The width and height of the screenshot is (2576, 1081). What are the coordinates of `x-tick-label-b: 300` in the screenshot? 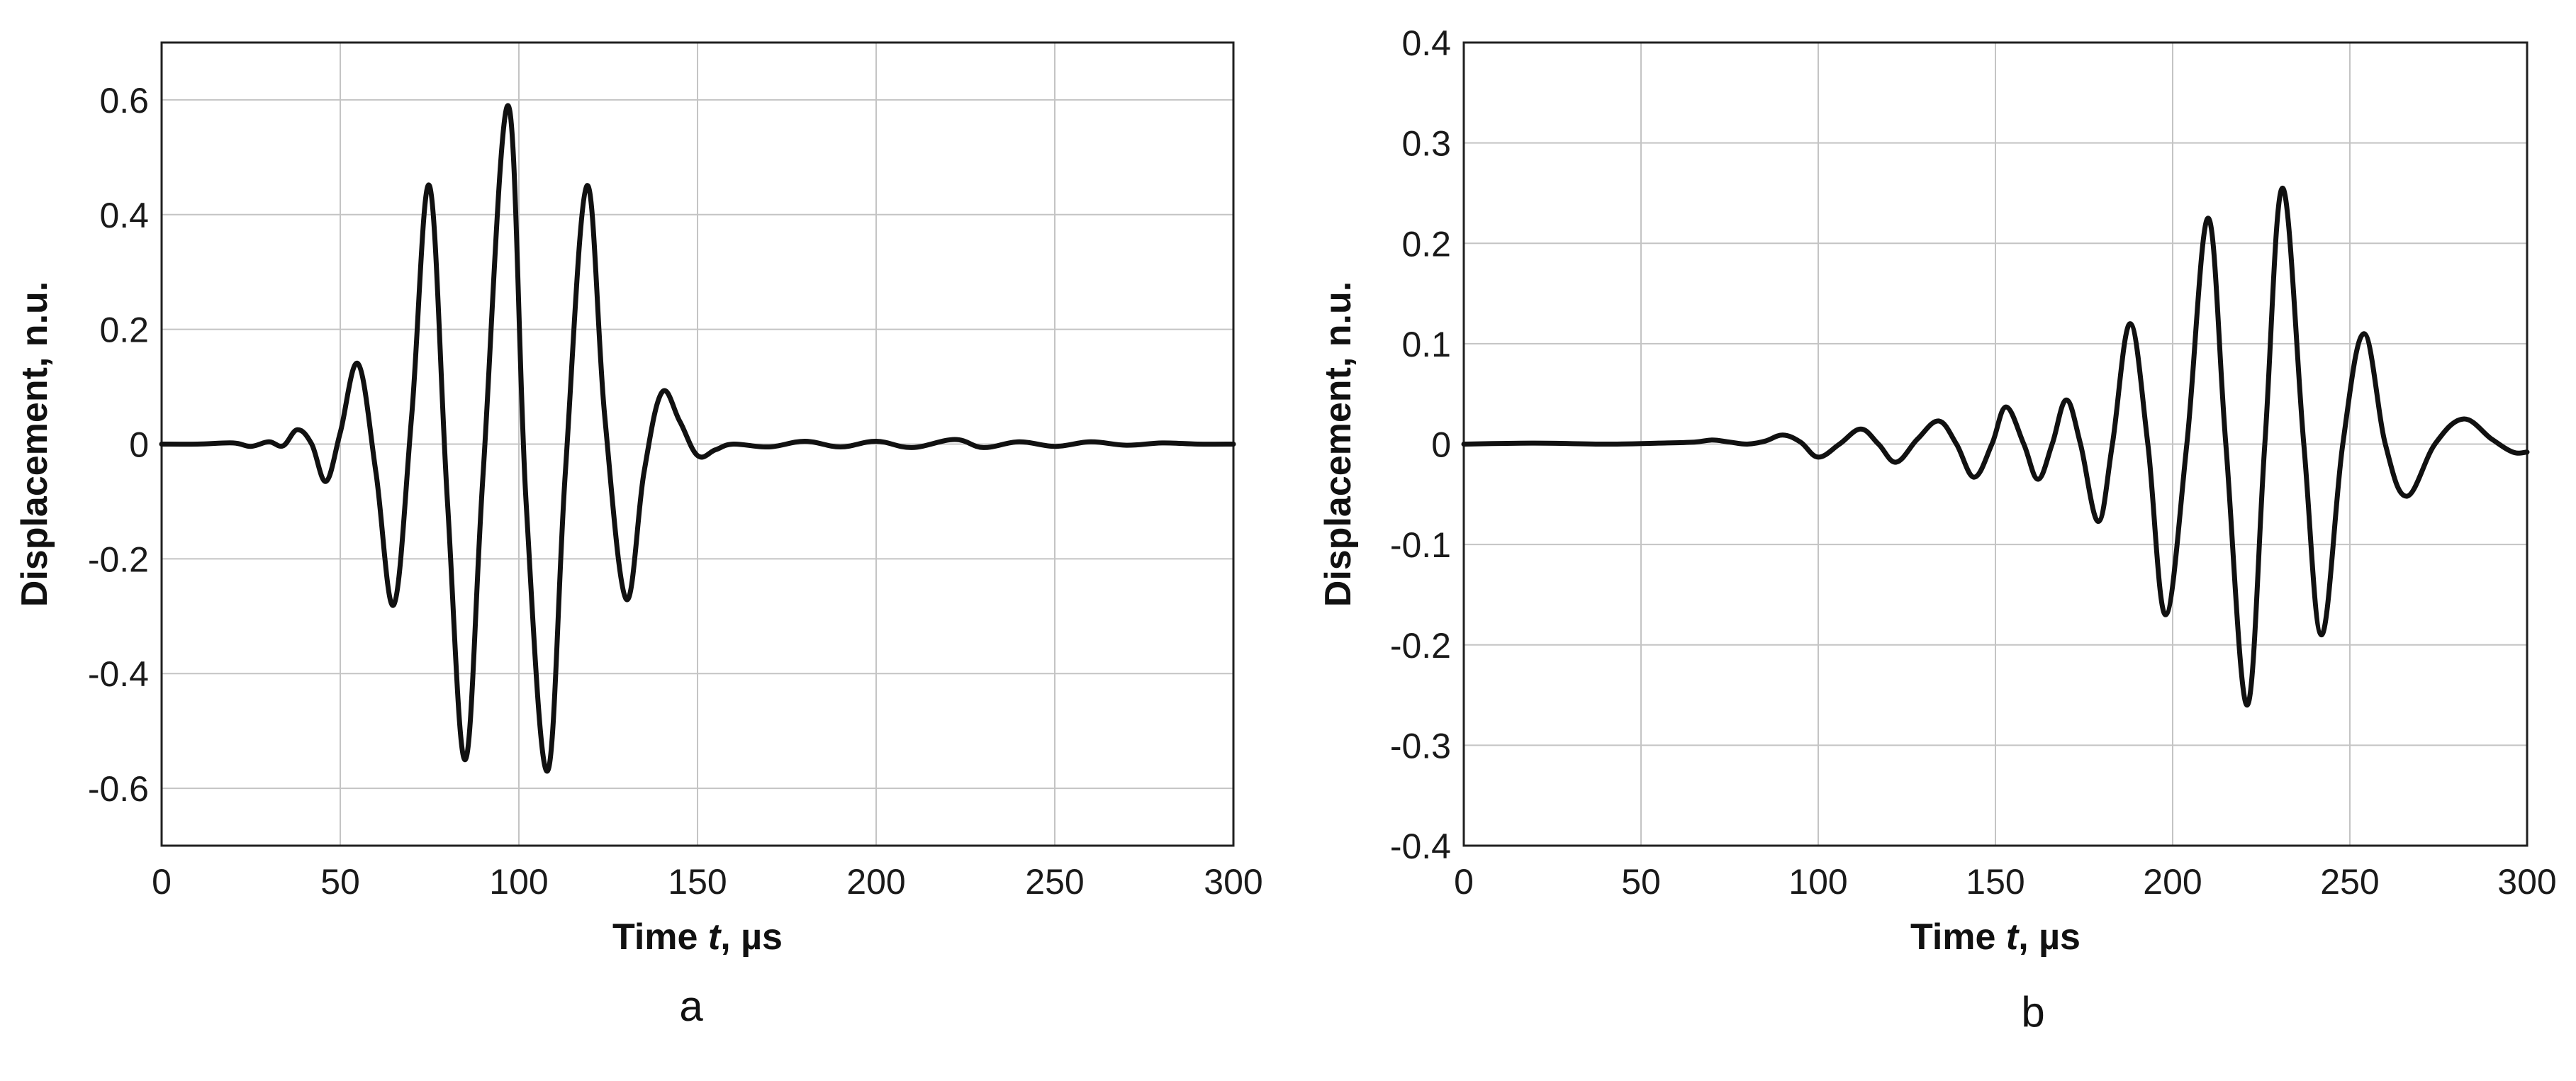 It's located at (2526, 882).